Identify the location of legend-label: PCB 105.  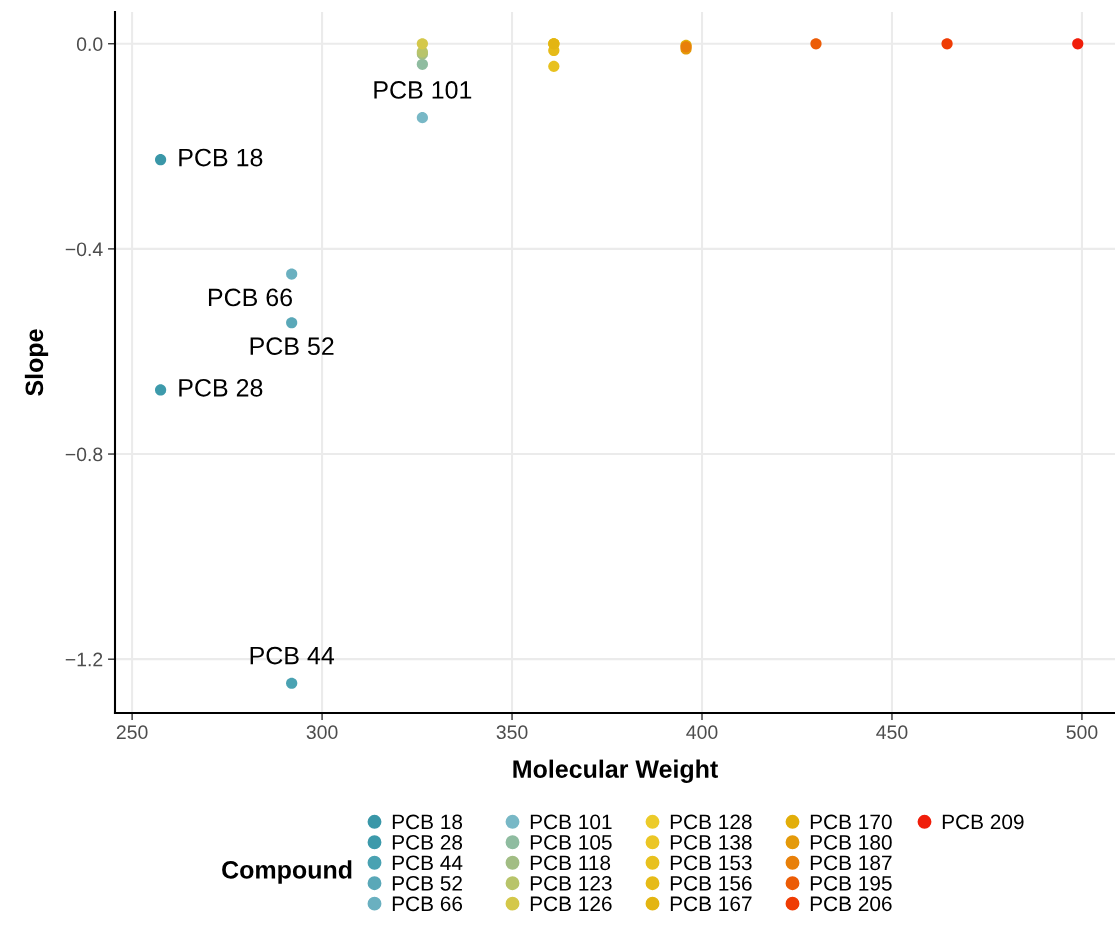
(571, 842).